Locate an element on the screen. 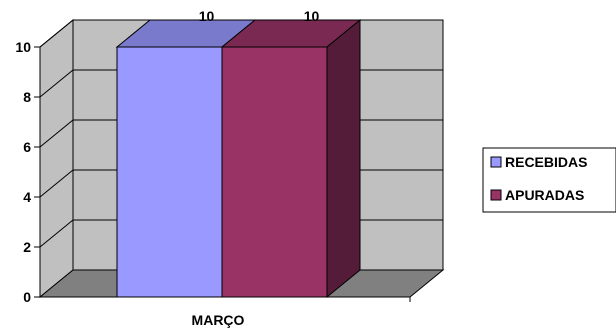 The height and width of the screenshot is (329, 616). y-tick-label: 8 is located at coordinates (27, 97).